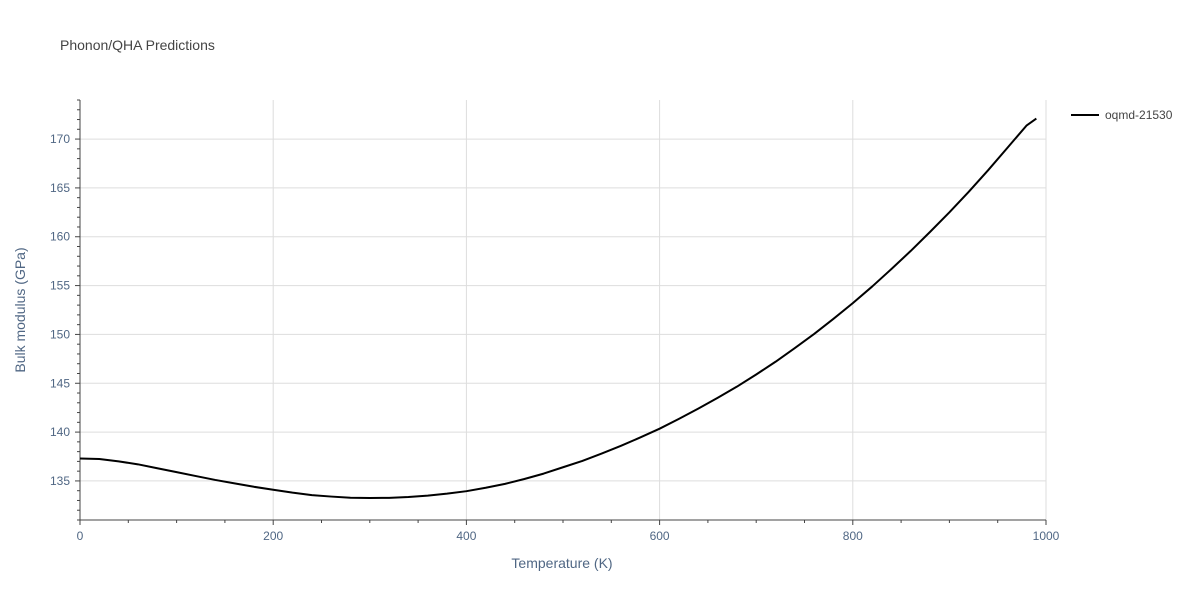 The width and height of the screenshot is (1200, 600). I want to click on legend-entry-label: oqmd-21530, so click(1139, 115).